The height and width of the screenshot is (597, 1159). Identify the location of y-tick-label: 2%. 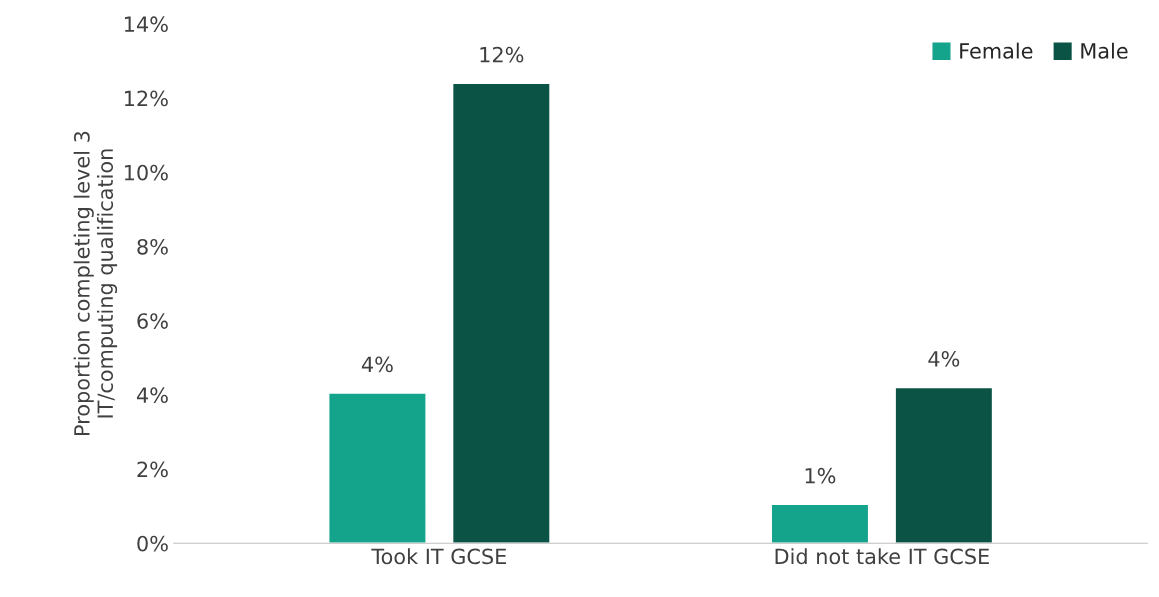
(152, 469).